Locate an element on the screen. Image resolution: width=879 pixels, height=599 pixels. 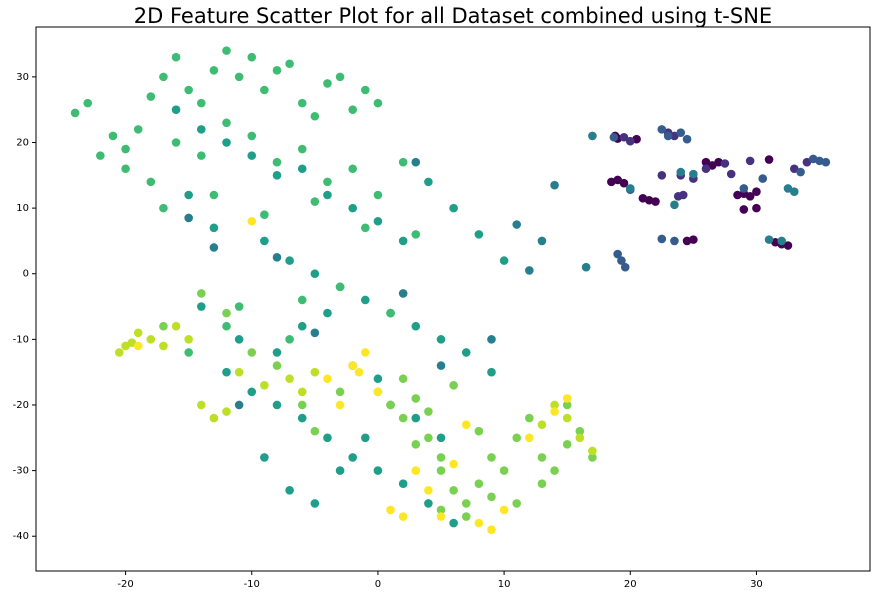
y-tick-label: -20 is located at coordinates (21, 405).